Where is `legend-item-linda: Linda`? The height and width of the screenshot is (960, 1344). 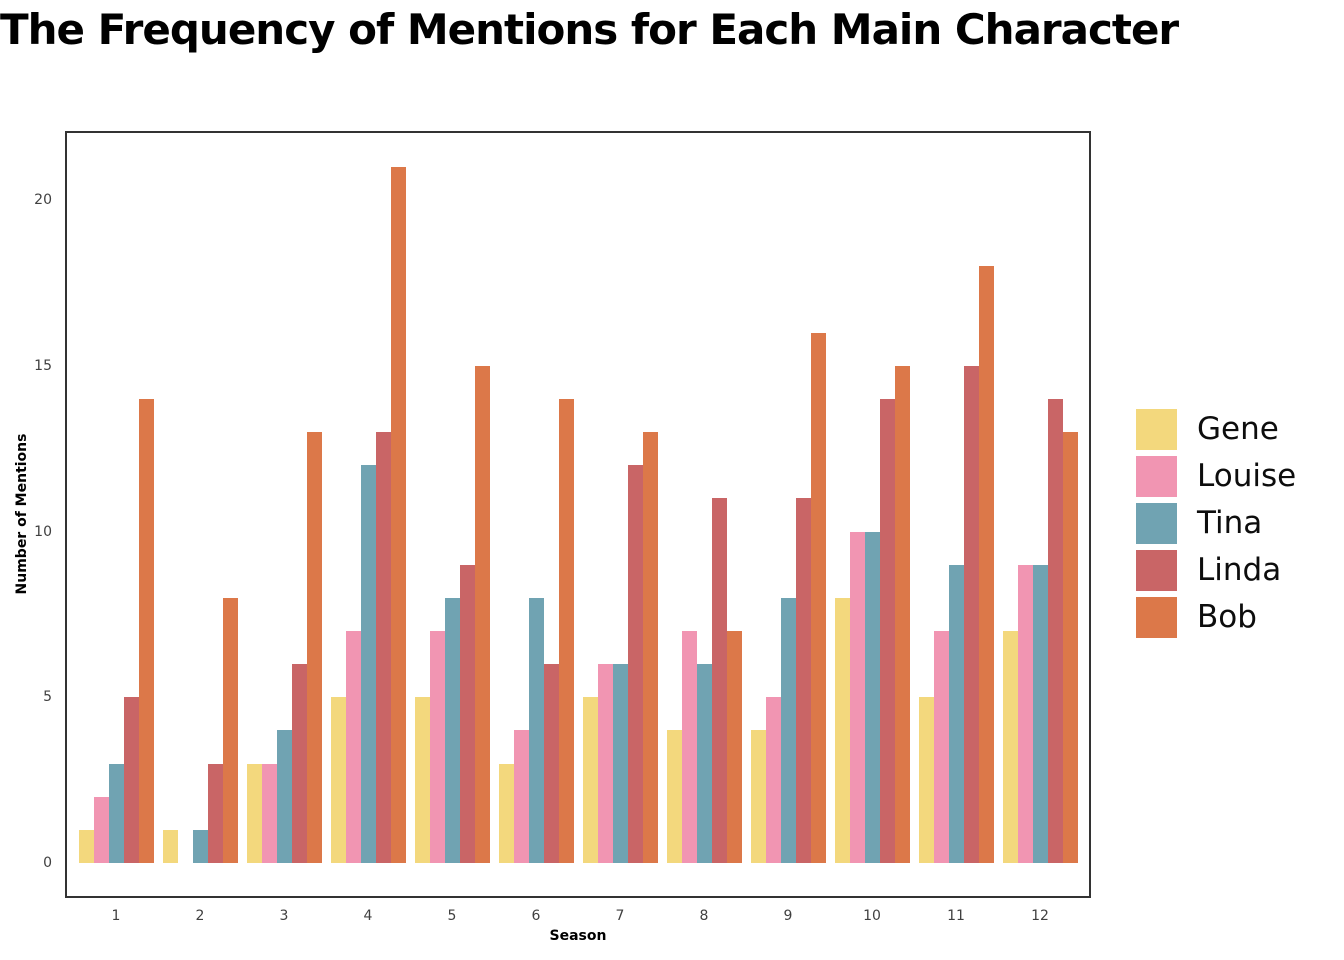 legend-item-linda: Linda is located at coordinates (1216, 570).